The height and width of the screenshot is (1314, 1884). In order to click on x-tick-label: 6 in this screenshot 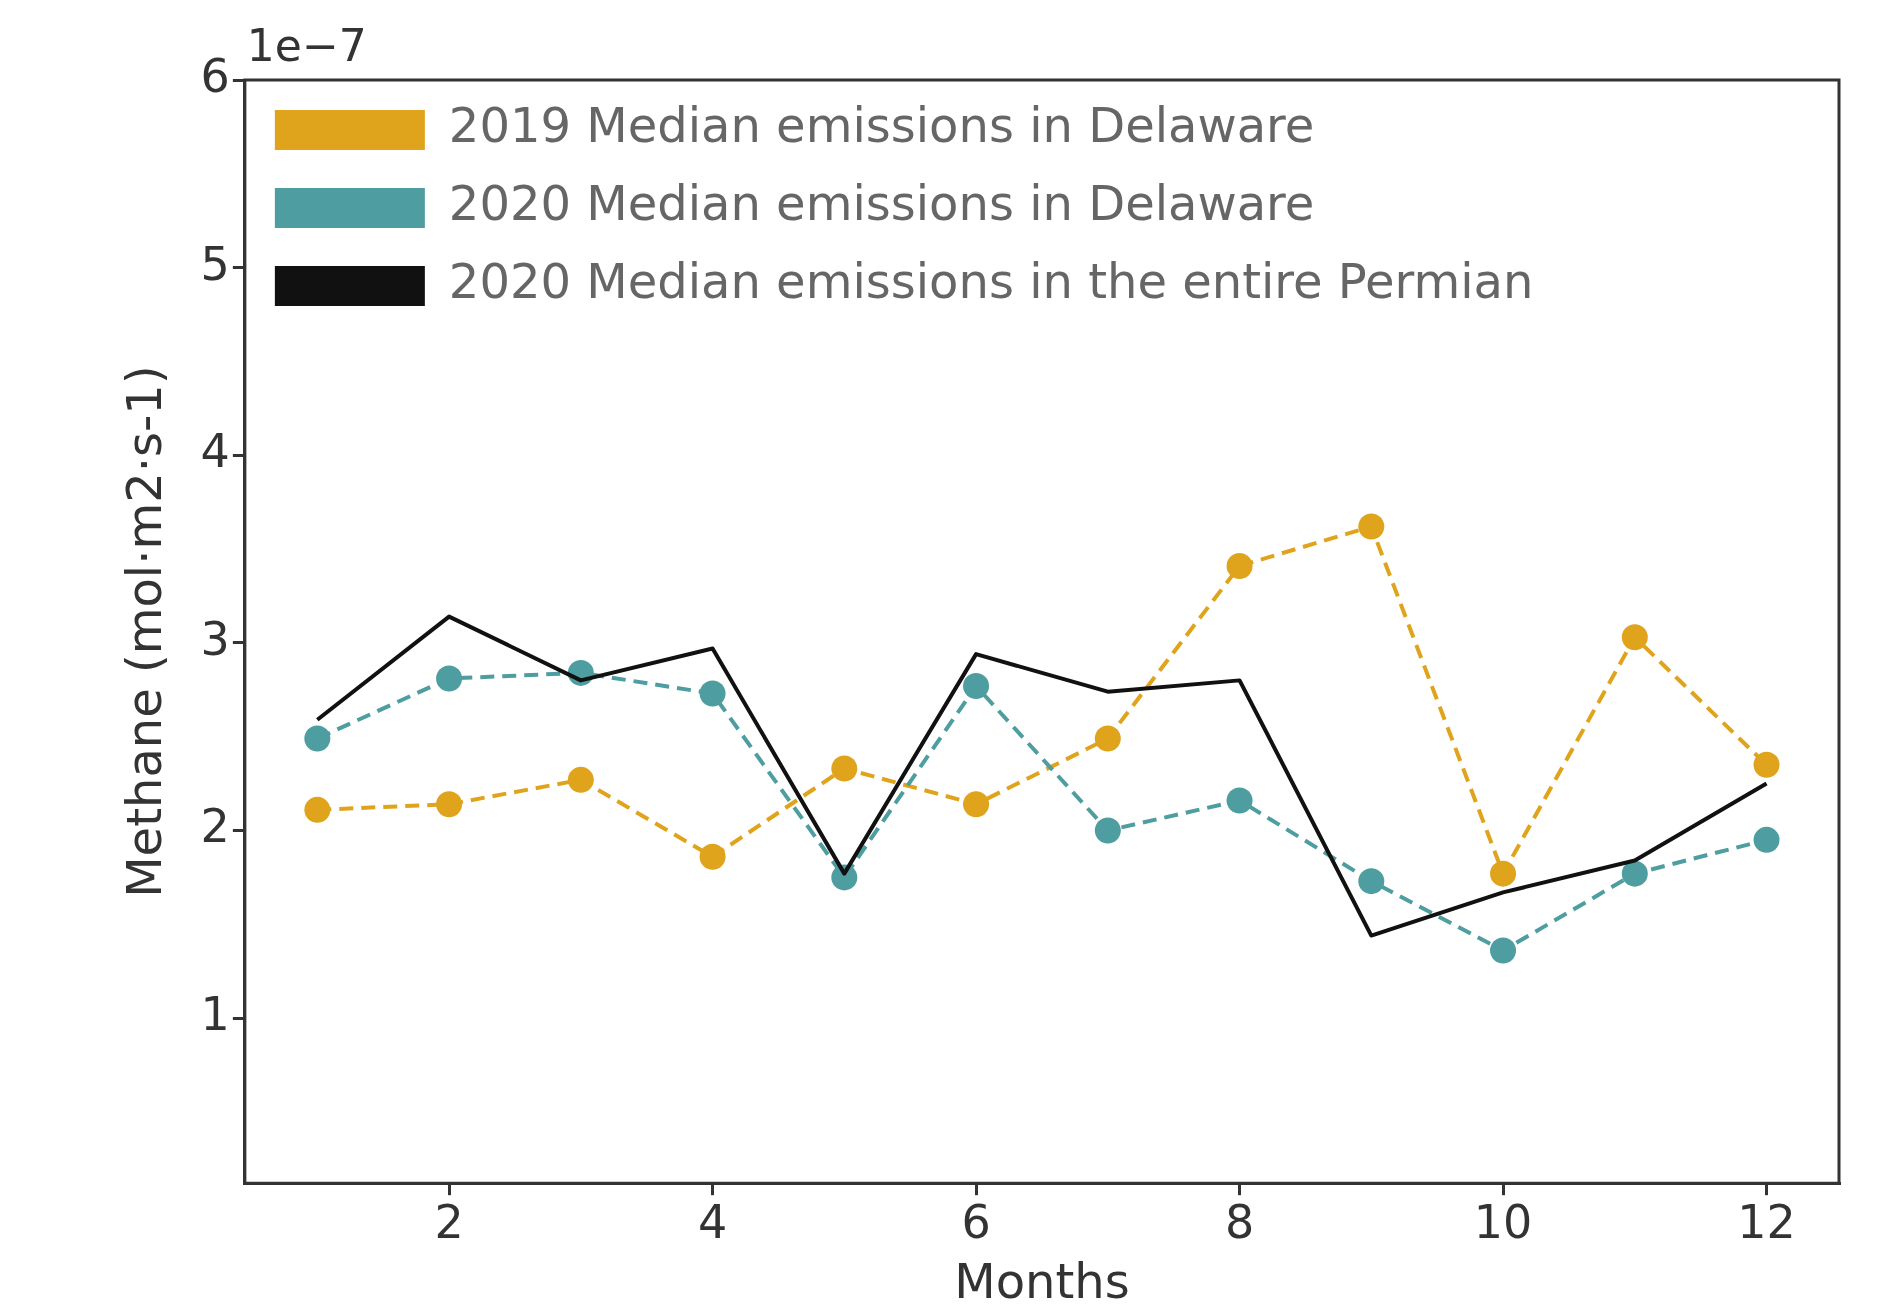, I will do `click(976, 1221)`.